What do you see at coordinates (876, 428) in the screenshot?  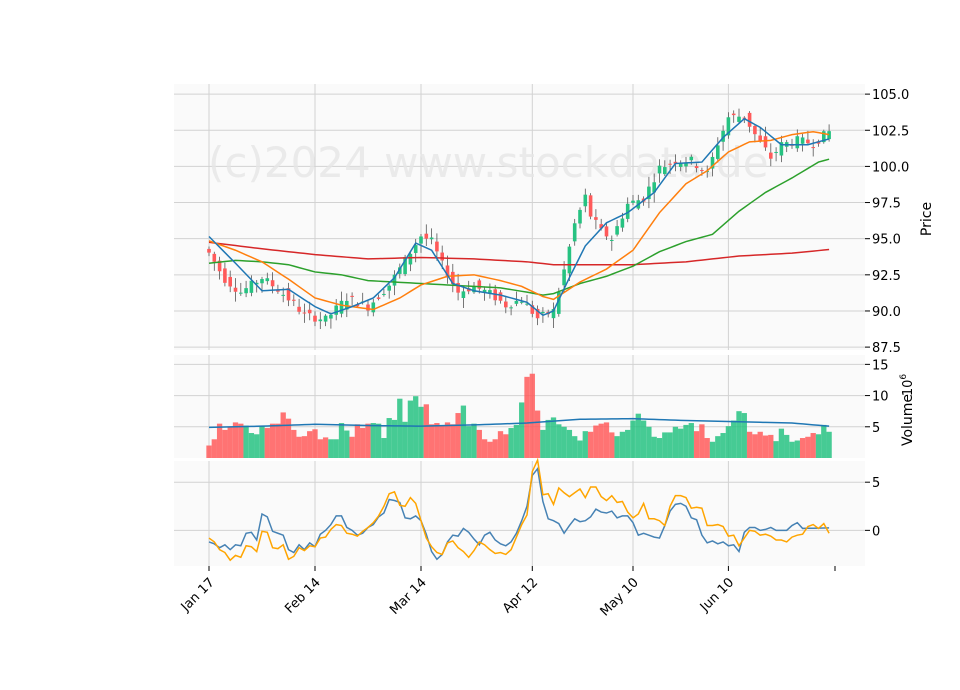 I see `volume-tick-label: 5` at bounding box center [876, 428].